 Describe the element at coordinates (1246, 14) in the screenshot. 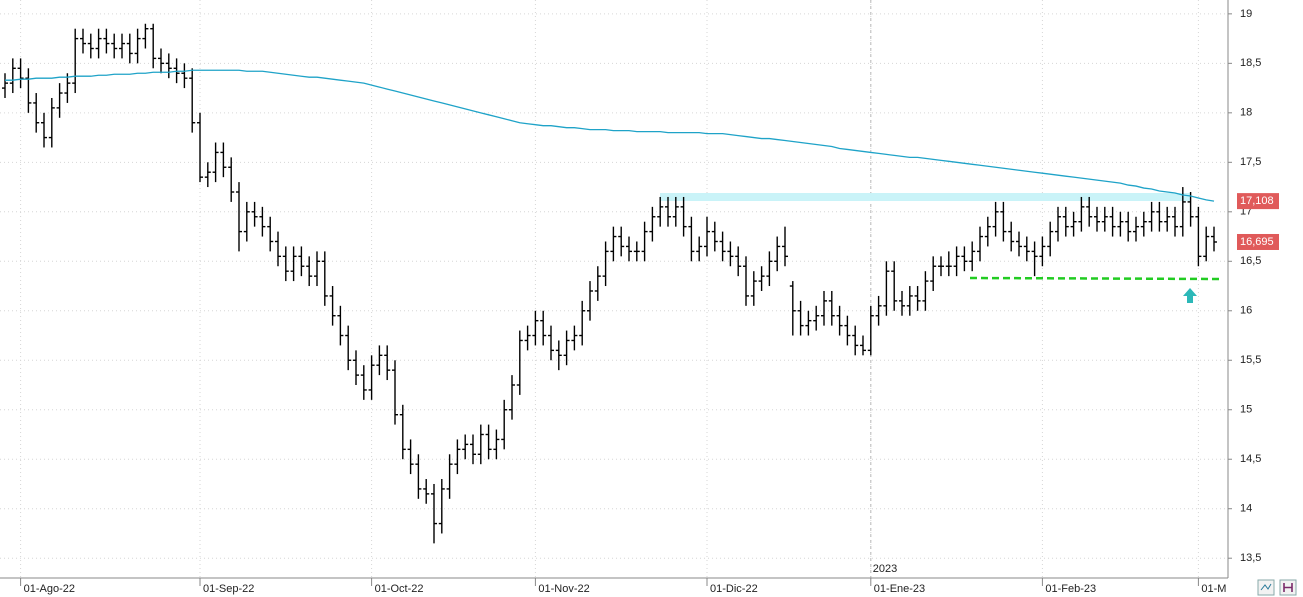

I see `y-tick-label: 19` at that location.